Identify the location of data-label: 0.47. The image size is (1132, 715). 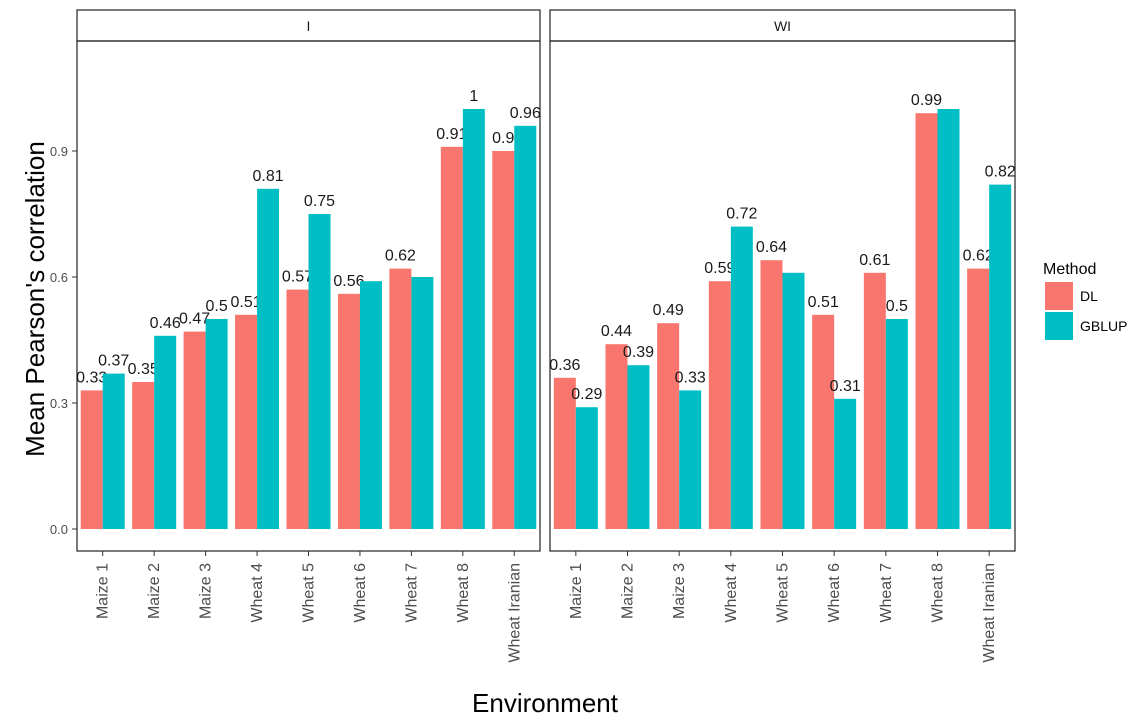
(194, 319).